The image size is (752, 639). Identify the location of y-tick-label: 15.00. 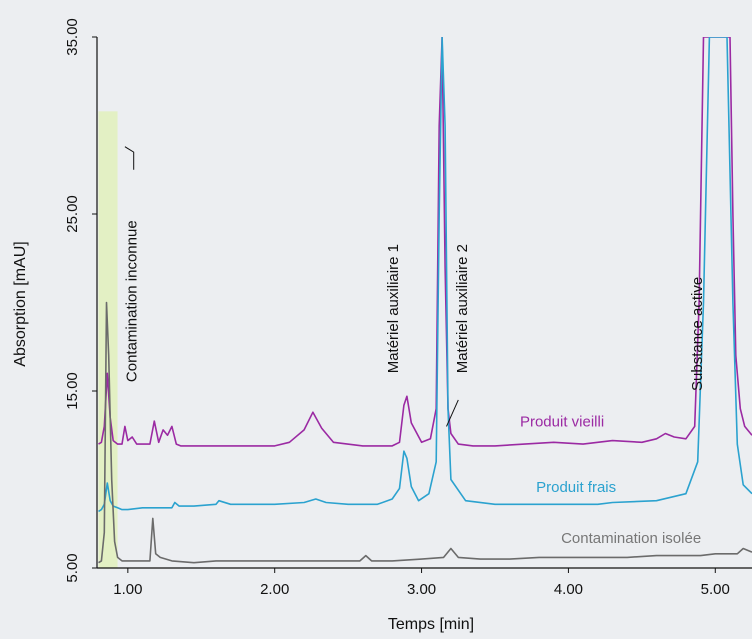
(72, 391).